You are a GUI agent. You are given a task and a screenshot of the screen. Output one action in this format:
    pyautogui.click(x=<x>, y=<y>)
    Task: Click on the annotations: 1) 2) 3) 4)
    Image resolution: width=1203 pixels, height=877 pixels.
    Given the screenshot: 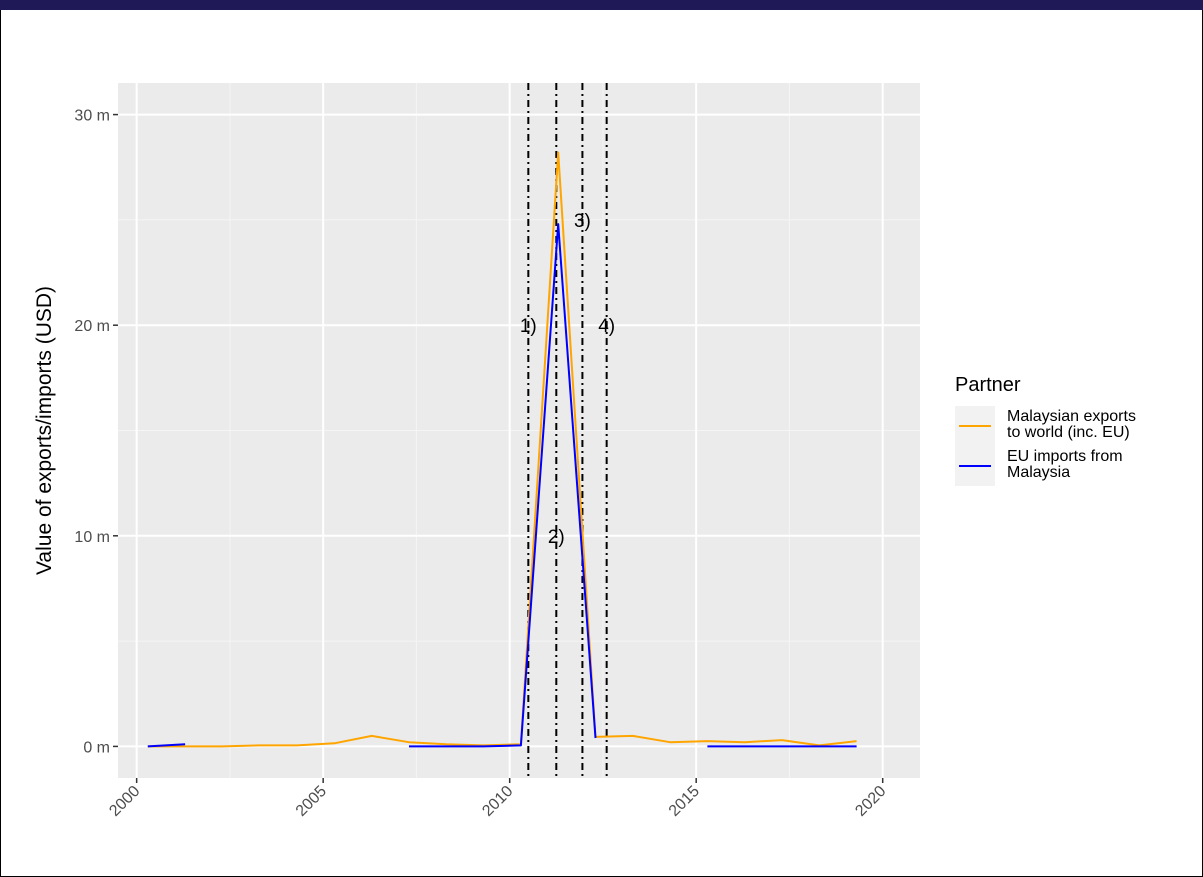 What is the action you would take?
    pyautogui.click(x=567, y=379)
    